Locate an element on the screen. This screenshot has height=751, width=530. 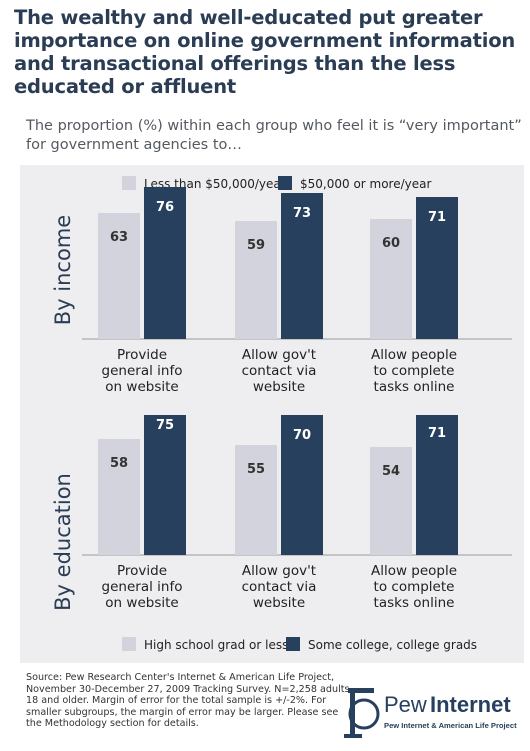
data-label-chart2-cat3-series2: 71 is located at coordinates (437, 433).